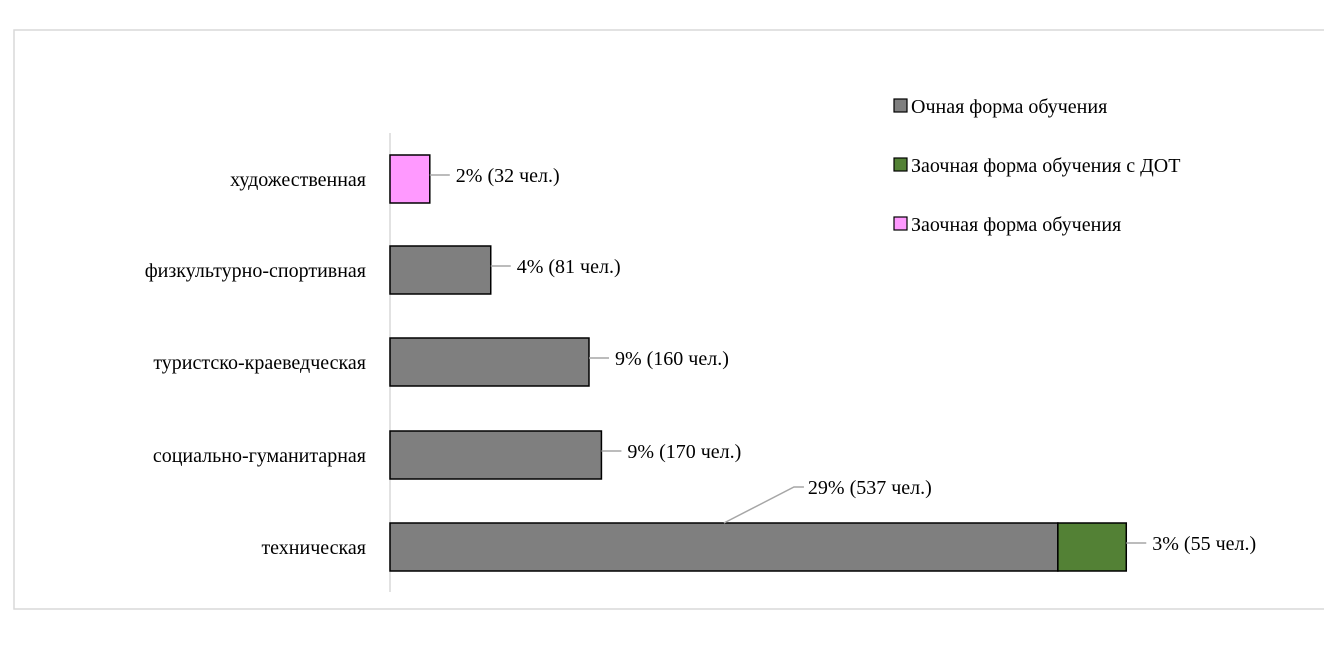 This screenshot has height=646, width=1324. I want to click on data-label-2-series-0: 9% (160 чел.), so click(672, 359).